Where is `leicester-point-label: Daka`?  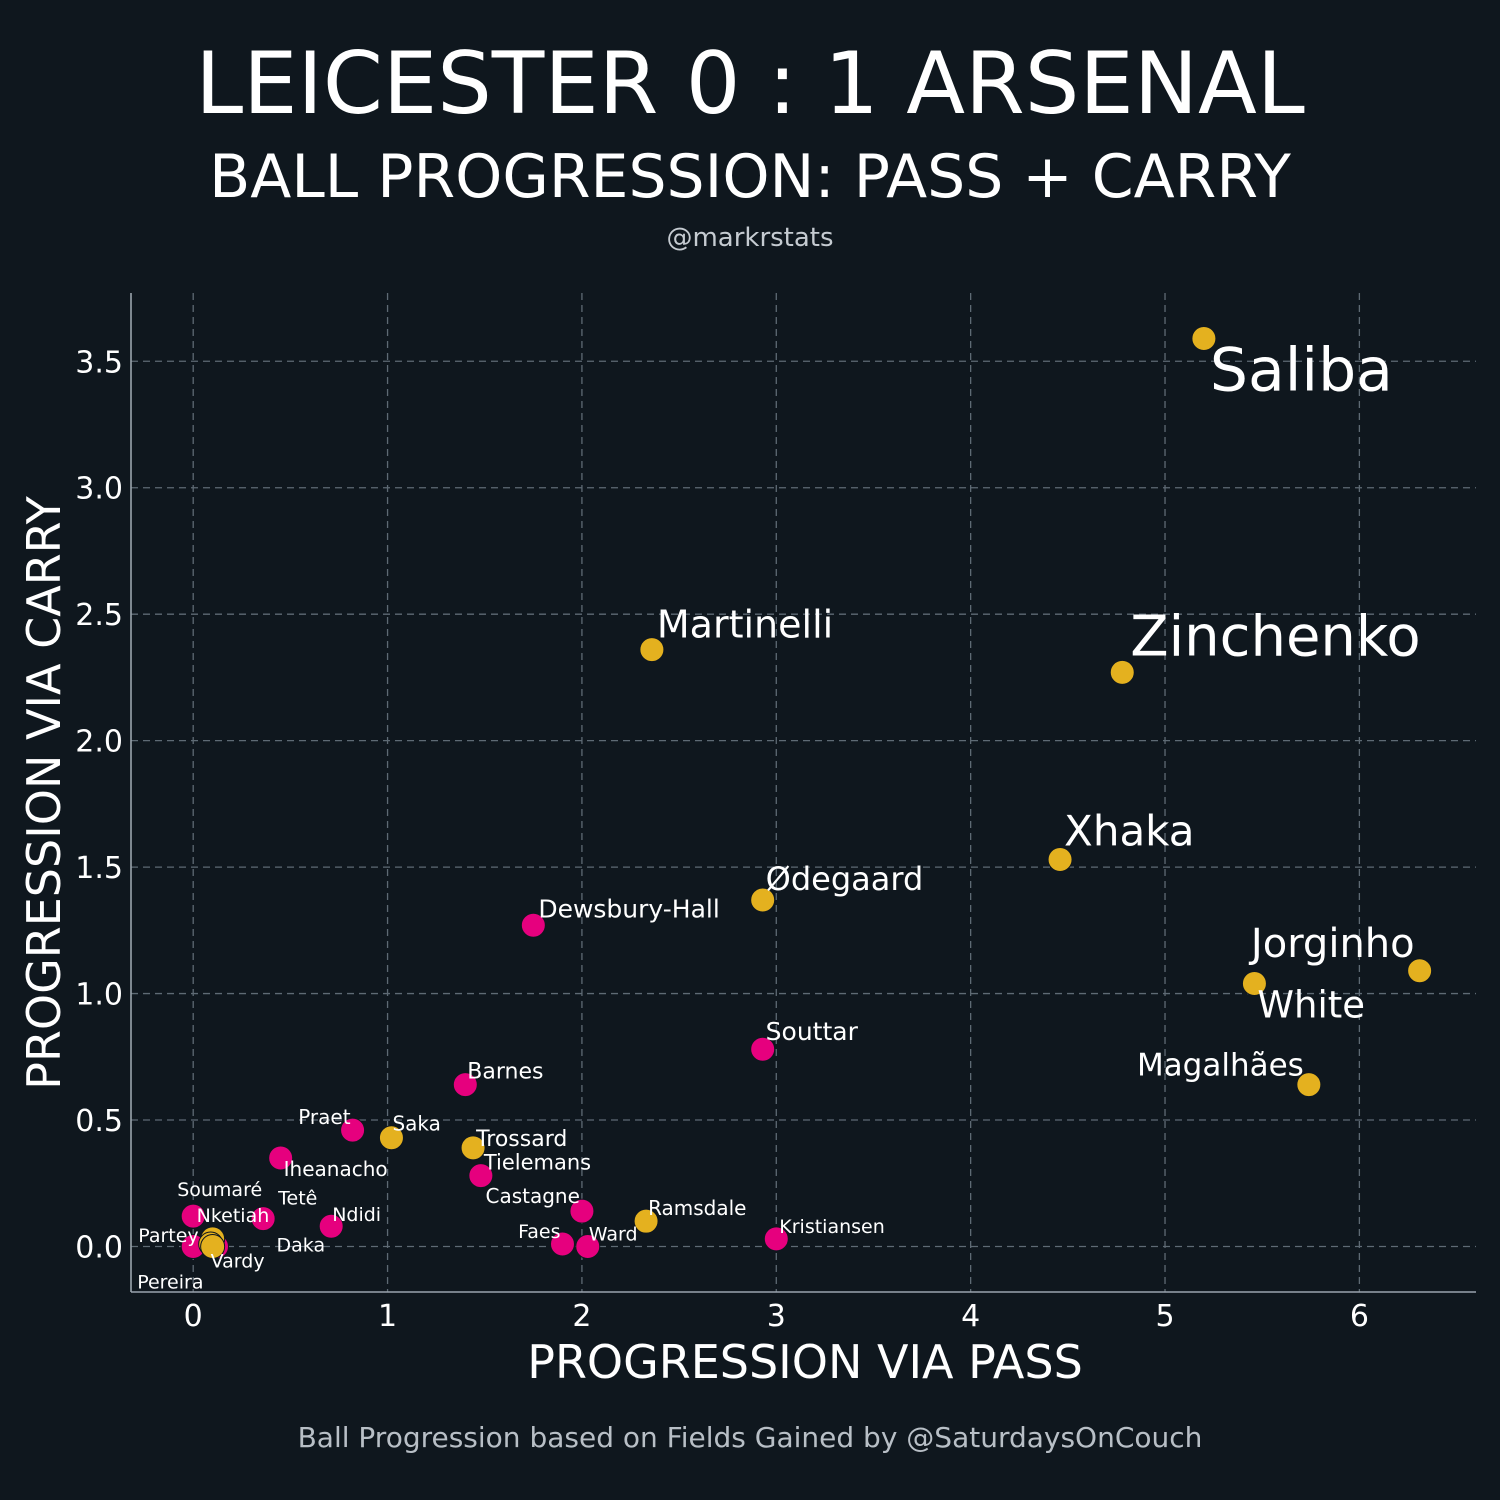 leicester-point-label: Daka is located at coordinates (301, 1245).